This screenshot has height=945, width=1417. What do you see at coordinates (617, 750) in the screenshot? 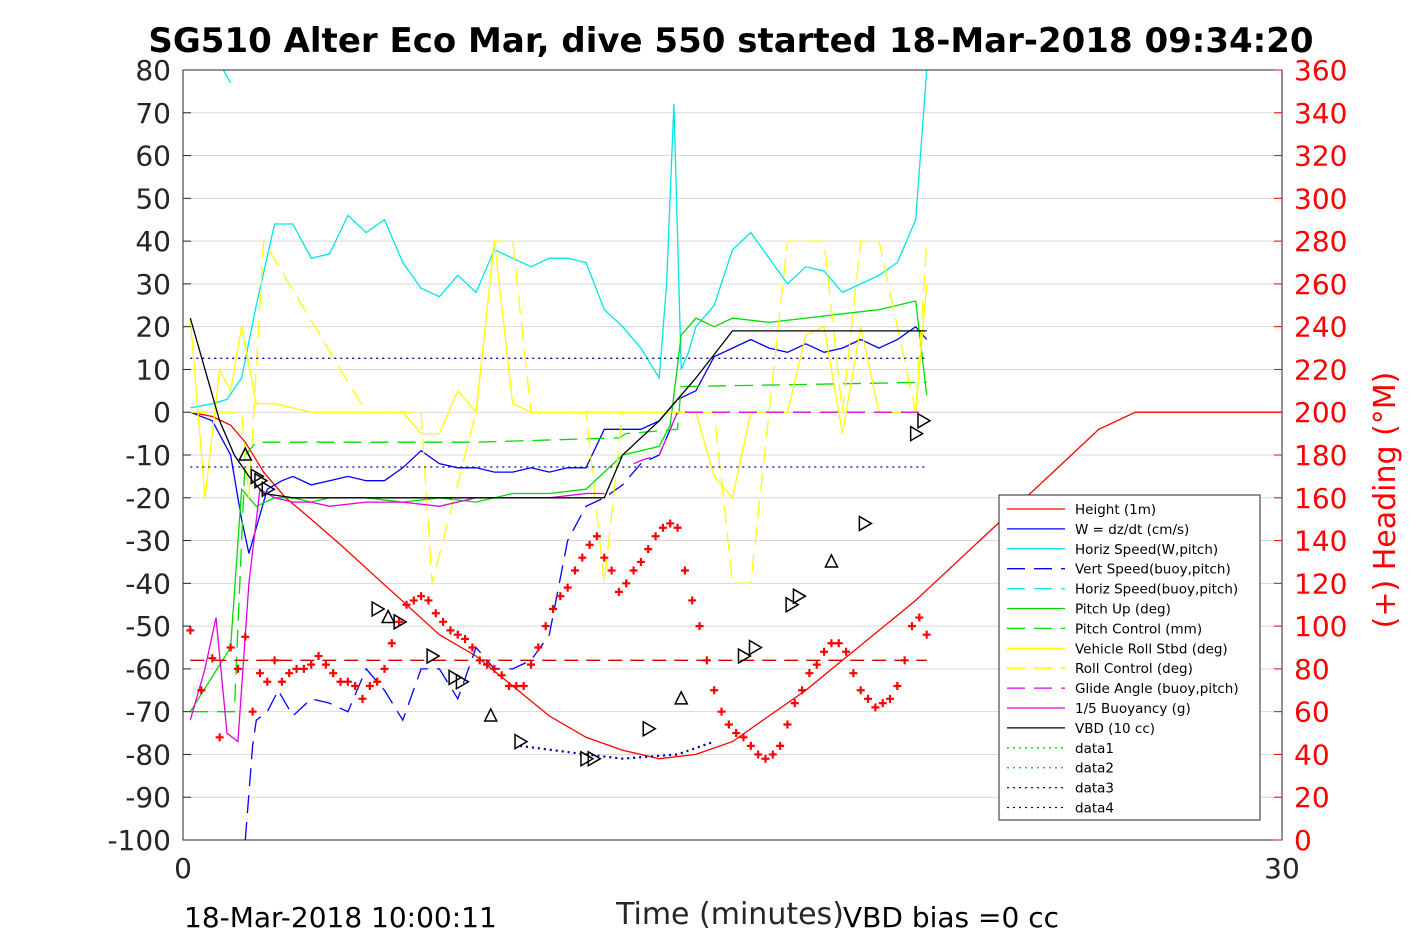
I see `series-data3` at bounding box center [617, 750].